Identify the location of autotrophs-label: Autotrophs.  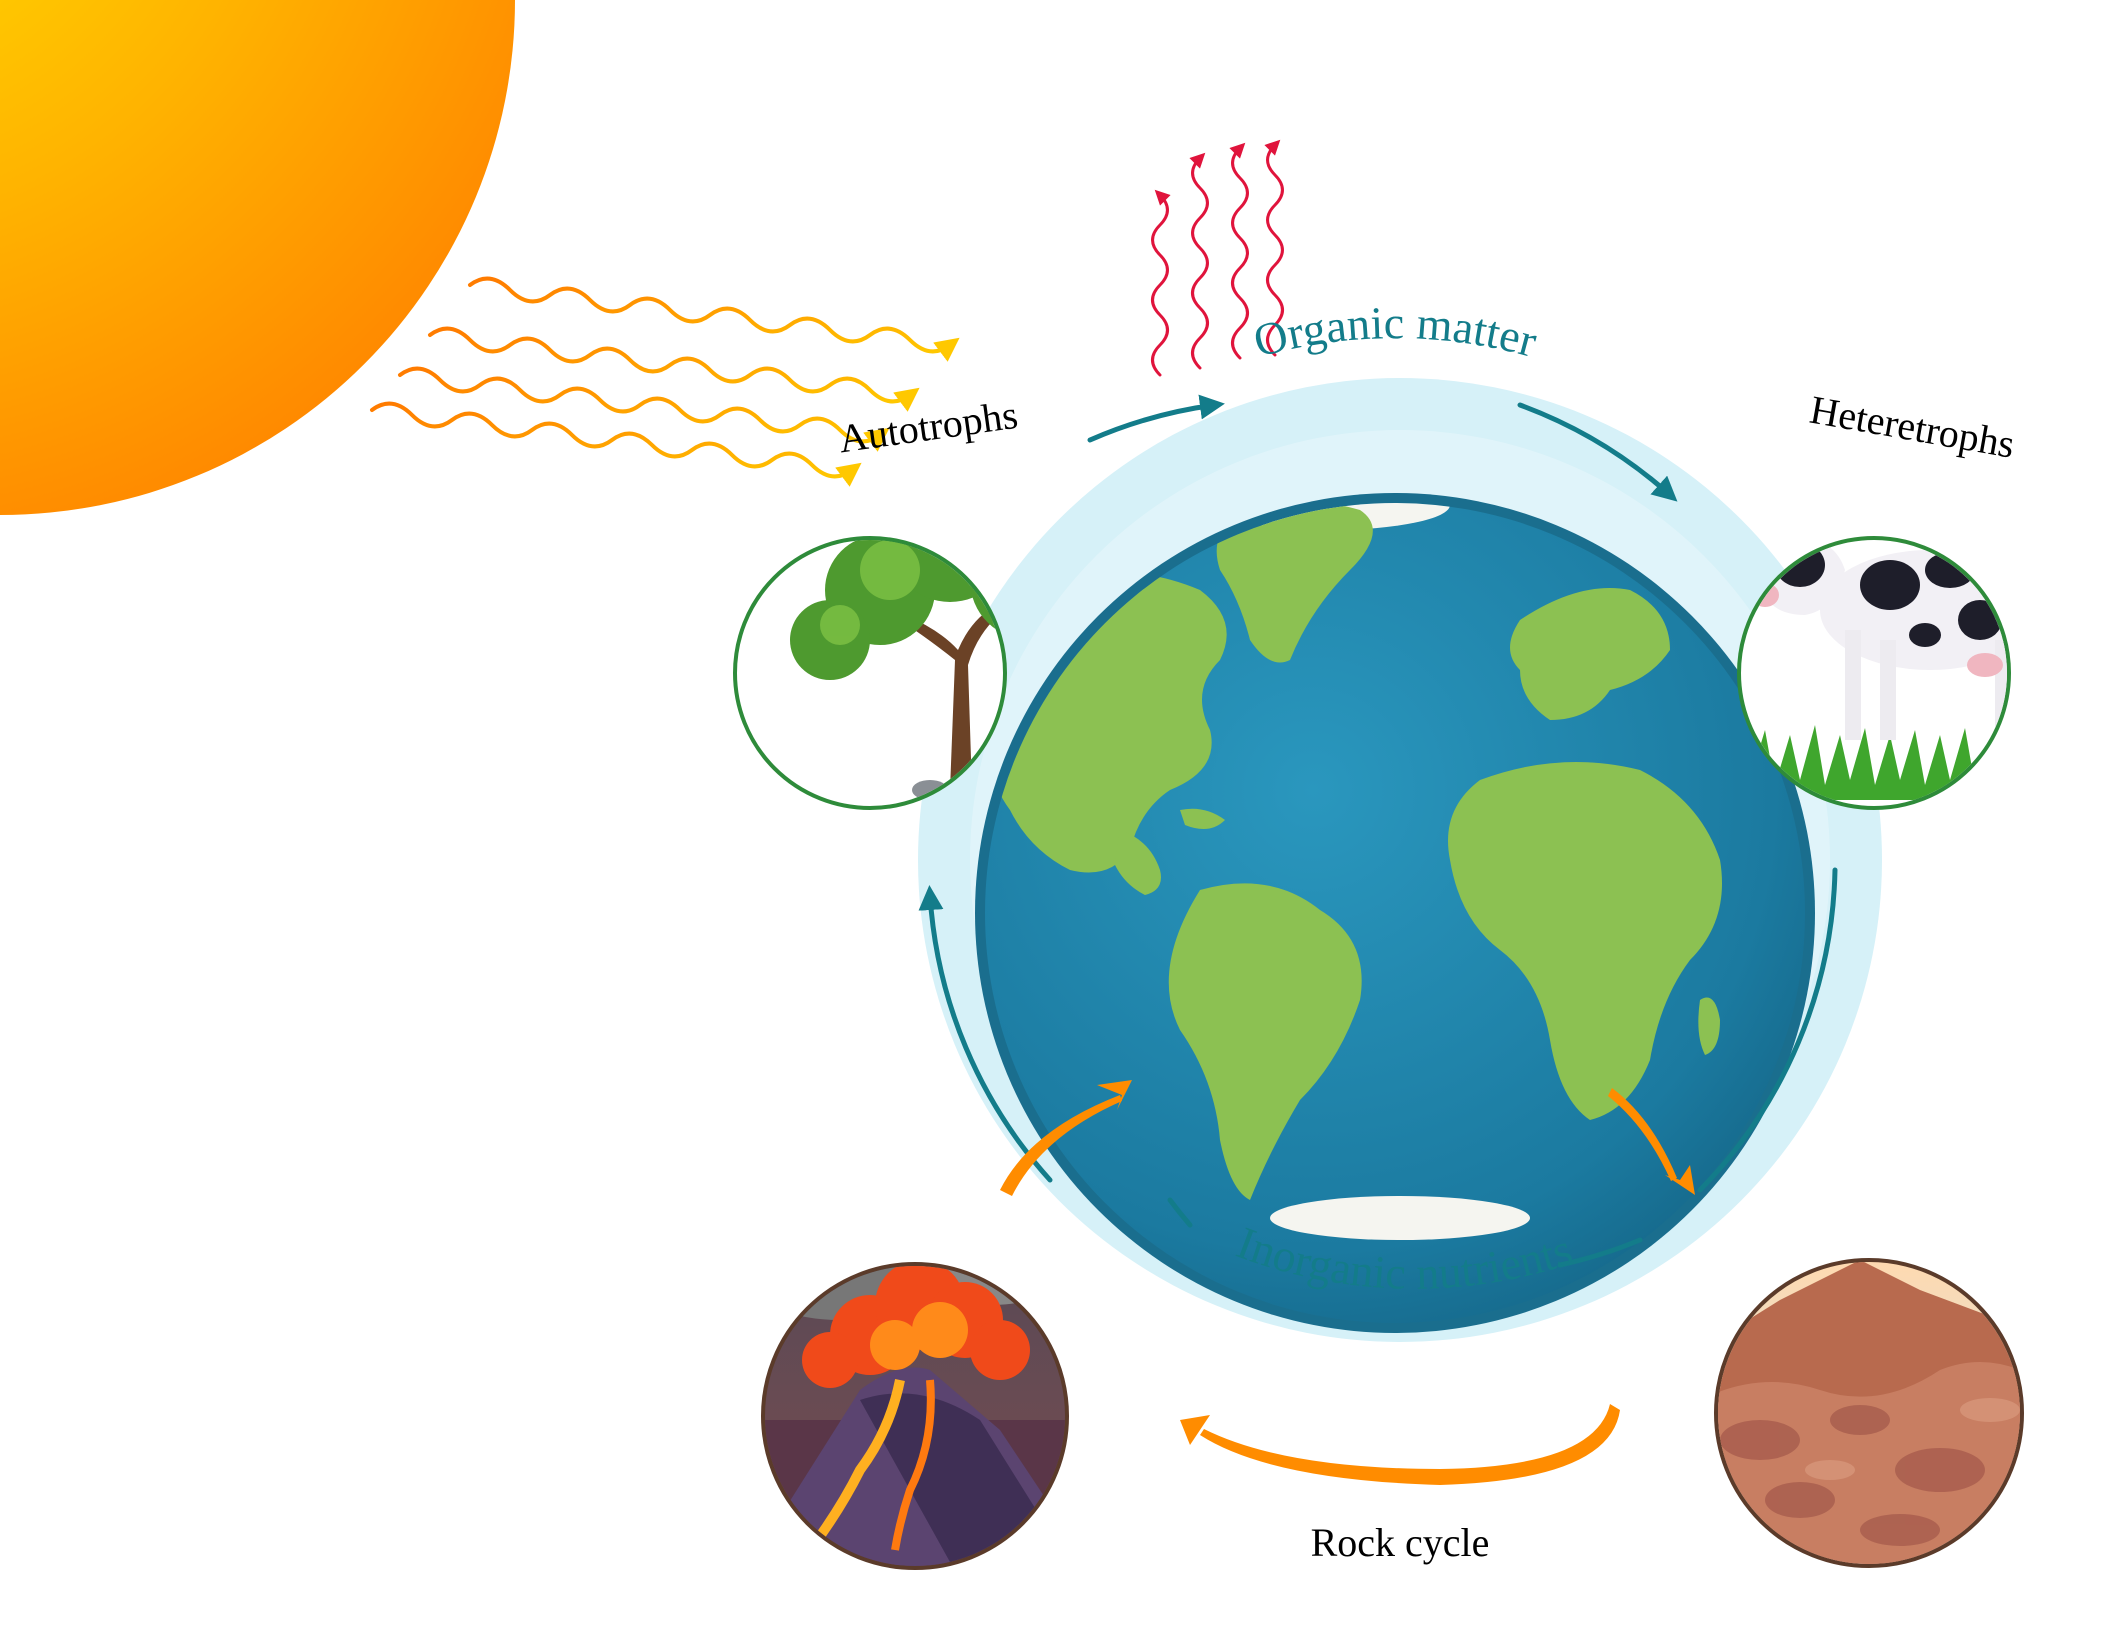
(928, 427).